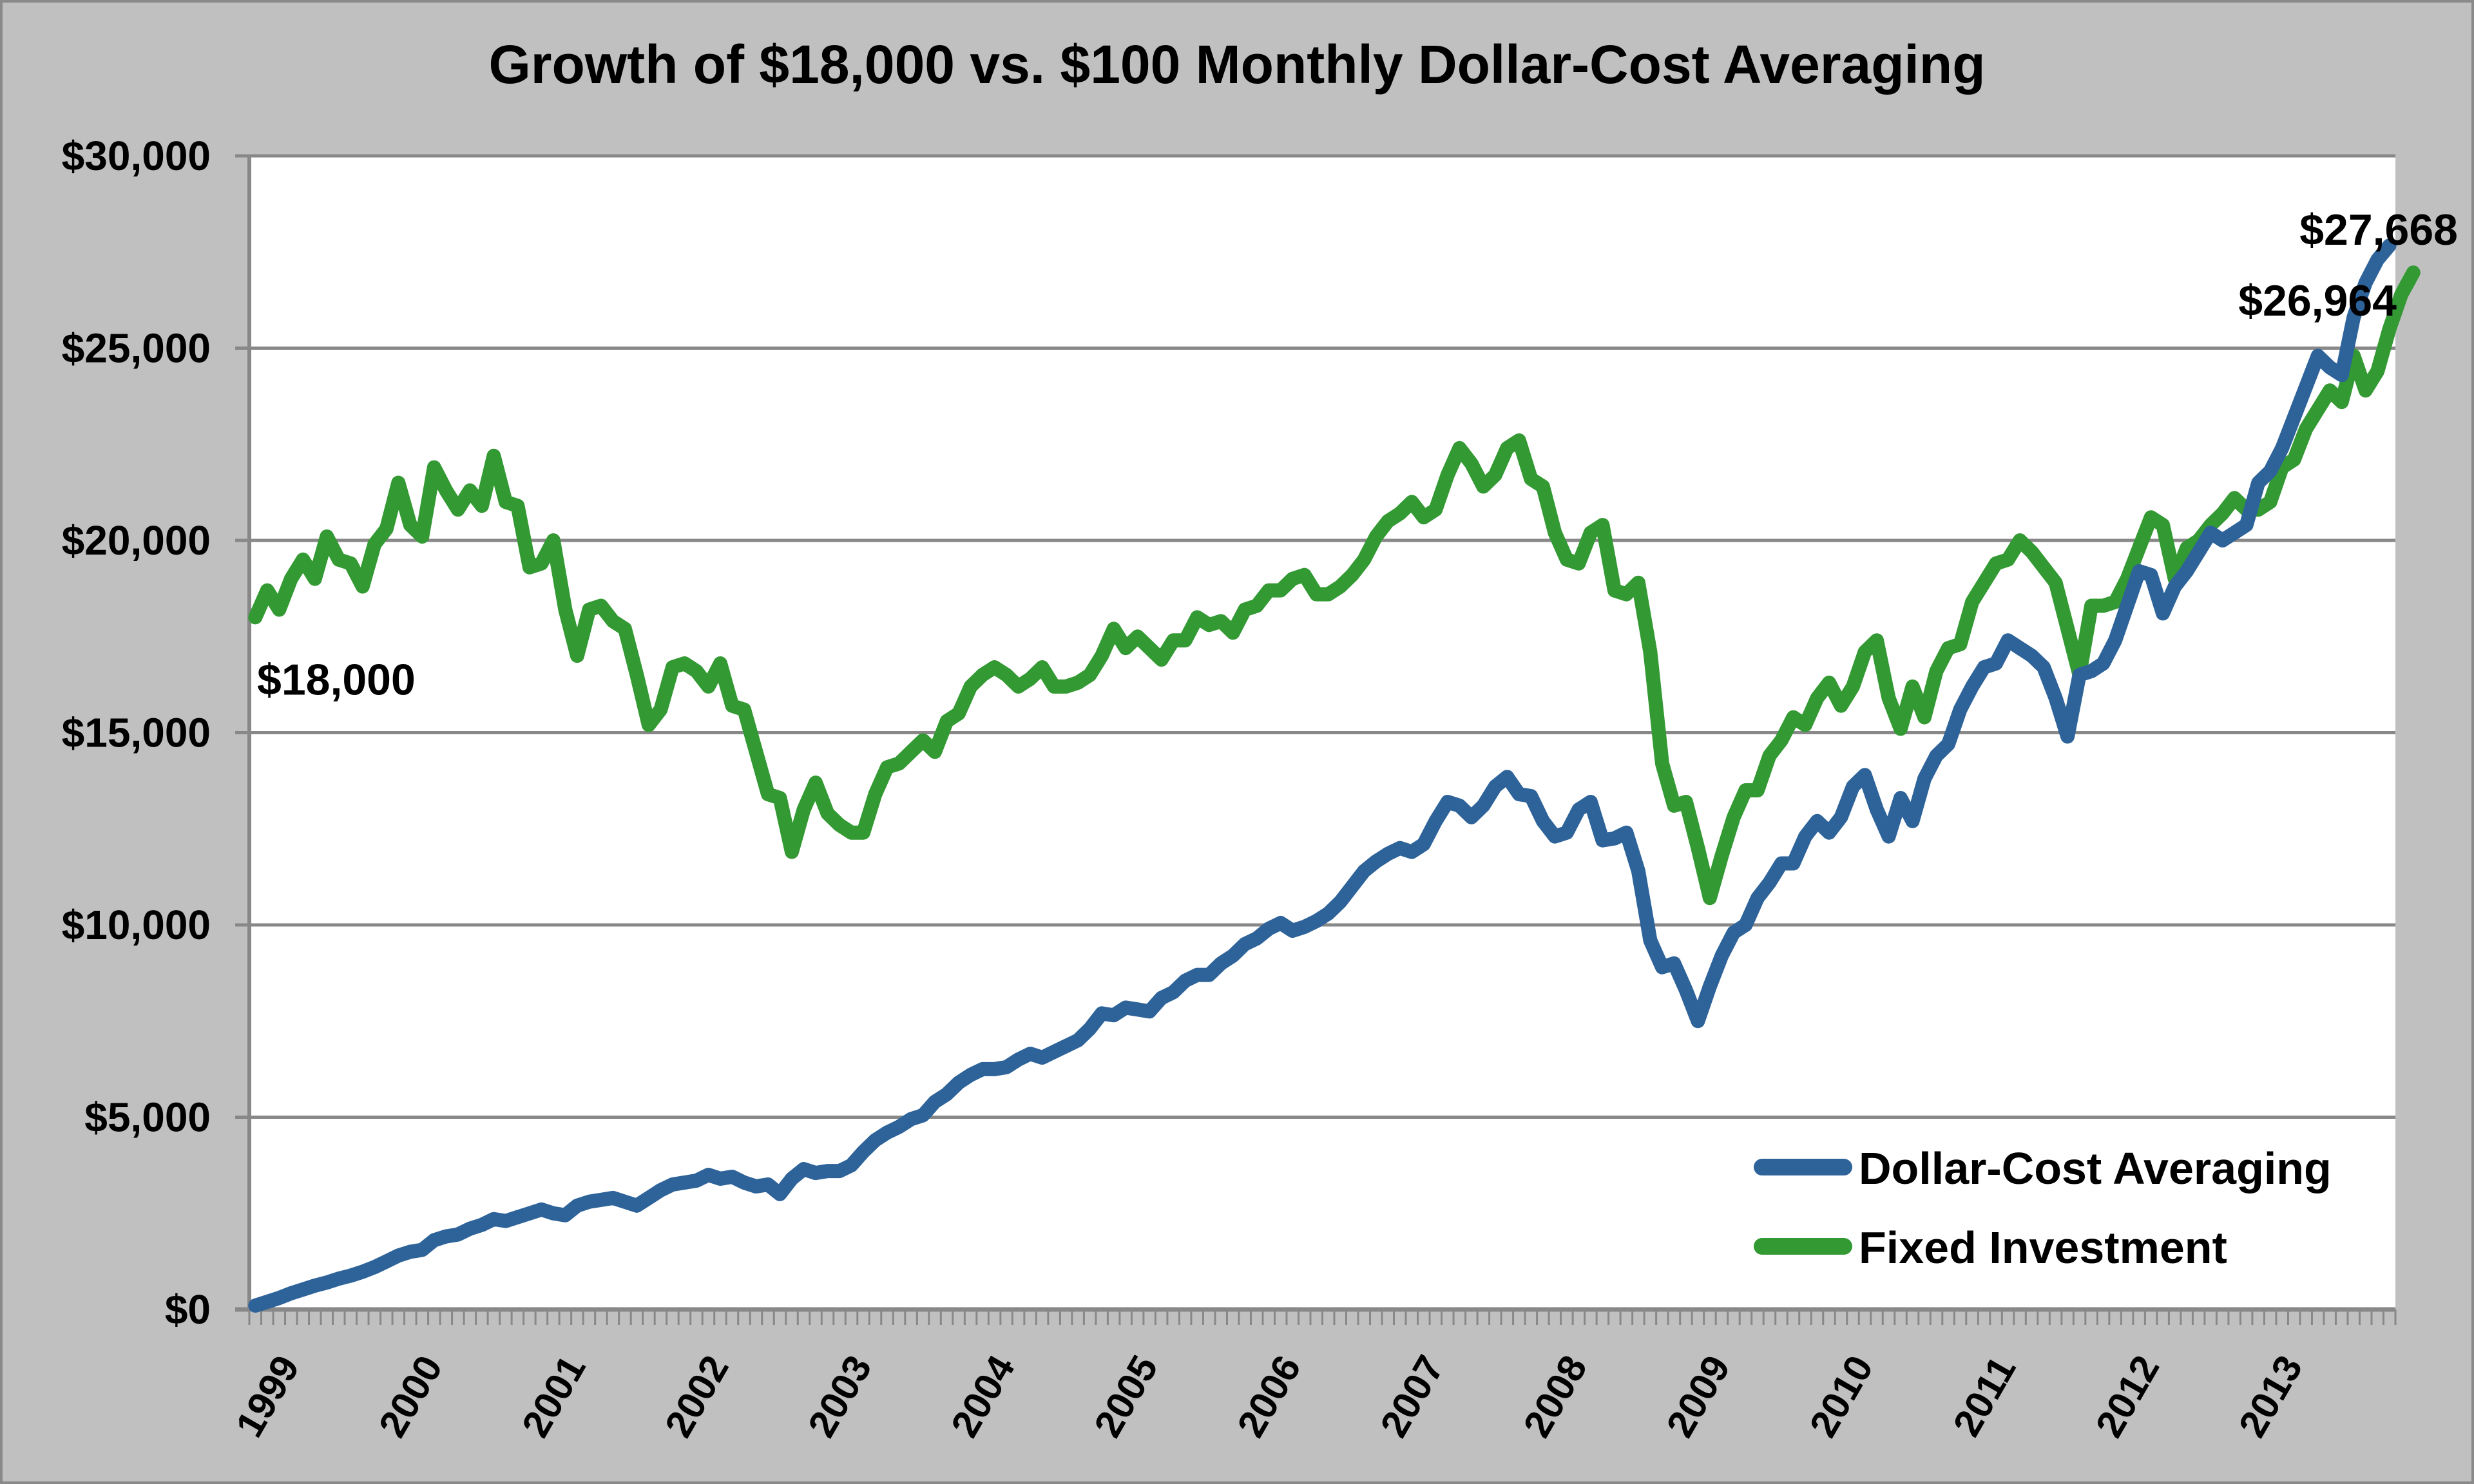 Image resolution: width=2474 pixels, height=1484 pixels. I want to click on y-tick-label: $15,000, so click(136, 733).